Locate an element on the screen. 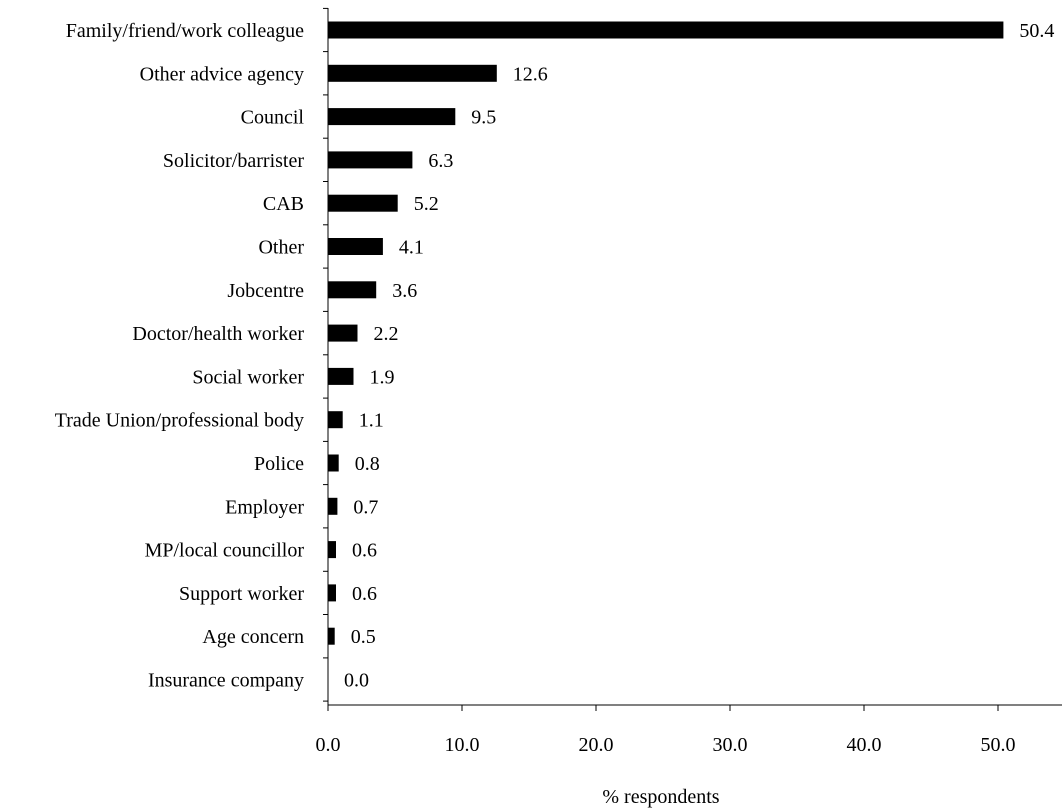 The image size is (1064, 810). x-tick-label: 40.0 is located at coordinates (864, 745).